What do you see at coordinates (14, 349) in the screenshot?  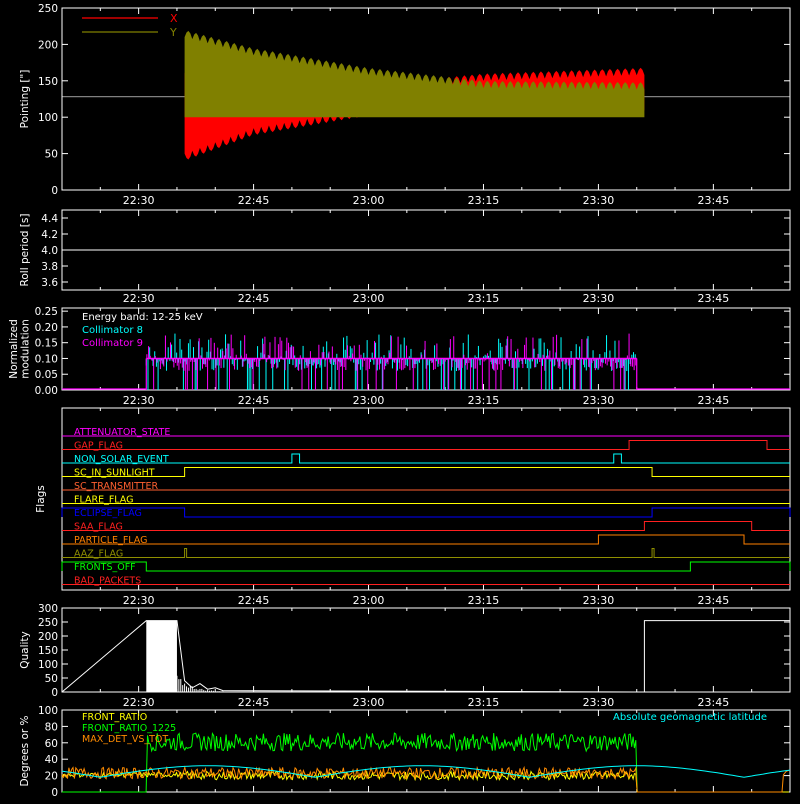 I see `ylabel-line: Normalized` at bounding box center [14, 349].